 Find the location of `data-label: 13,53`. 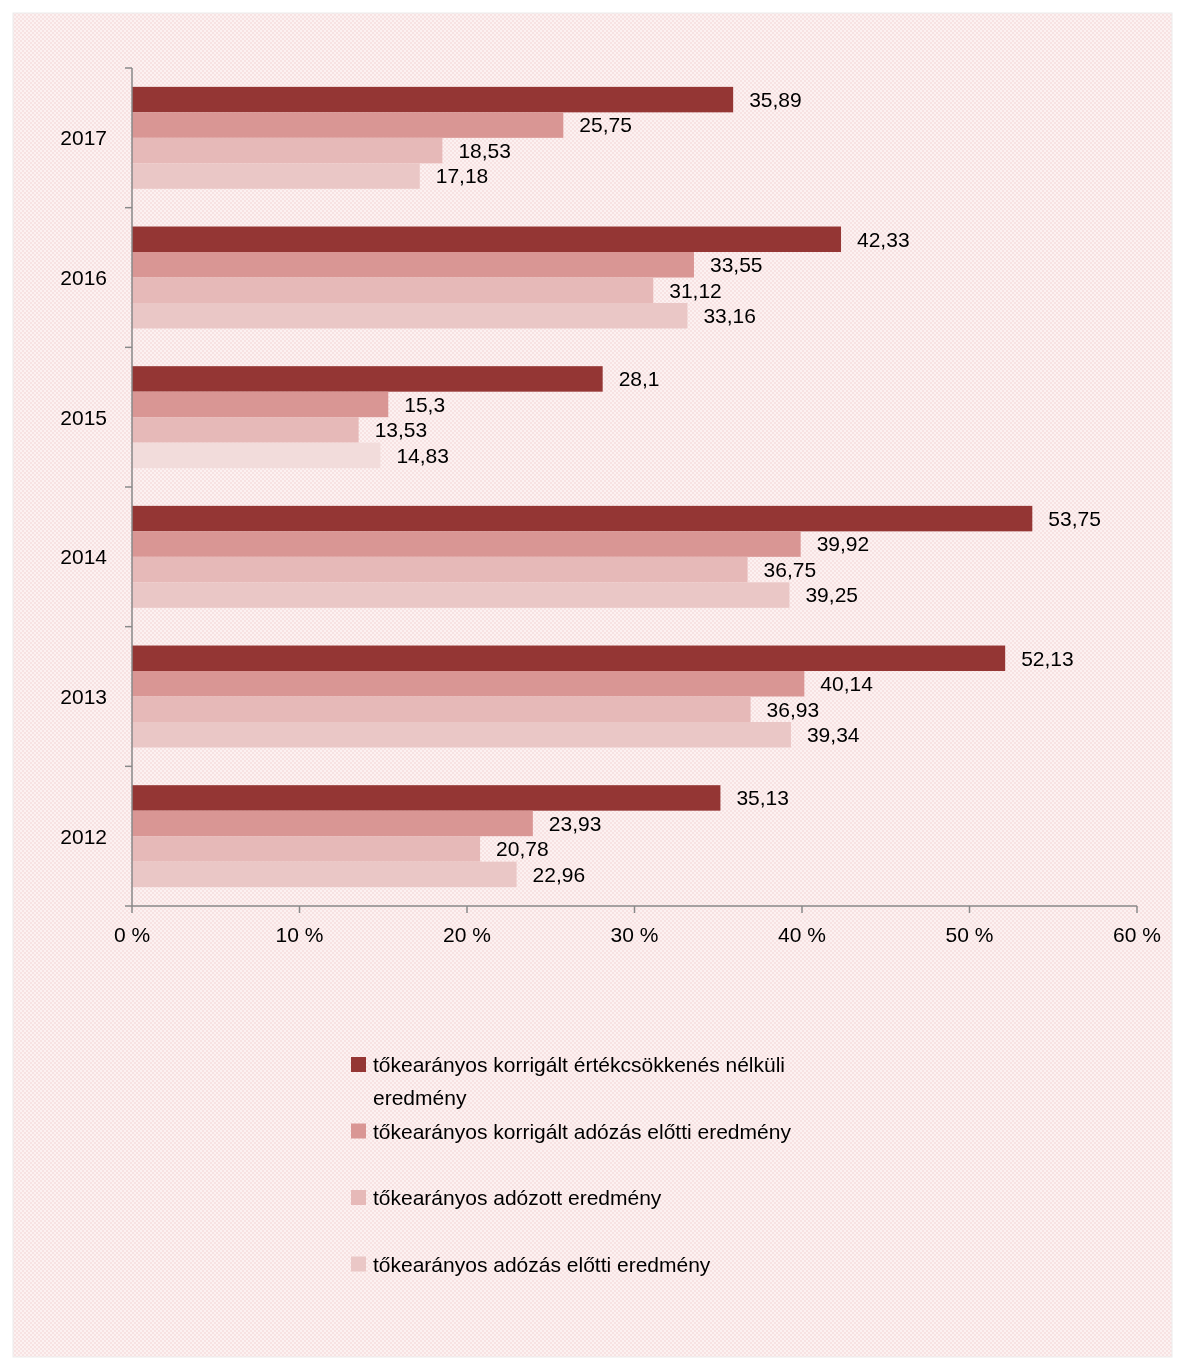

data-label: 13,53 is located at coordinates (401, 430).